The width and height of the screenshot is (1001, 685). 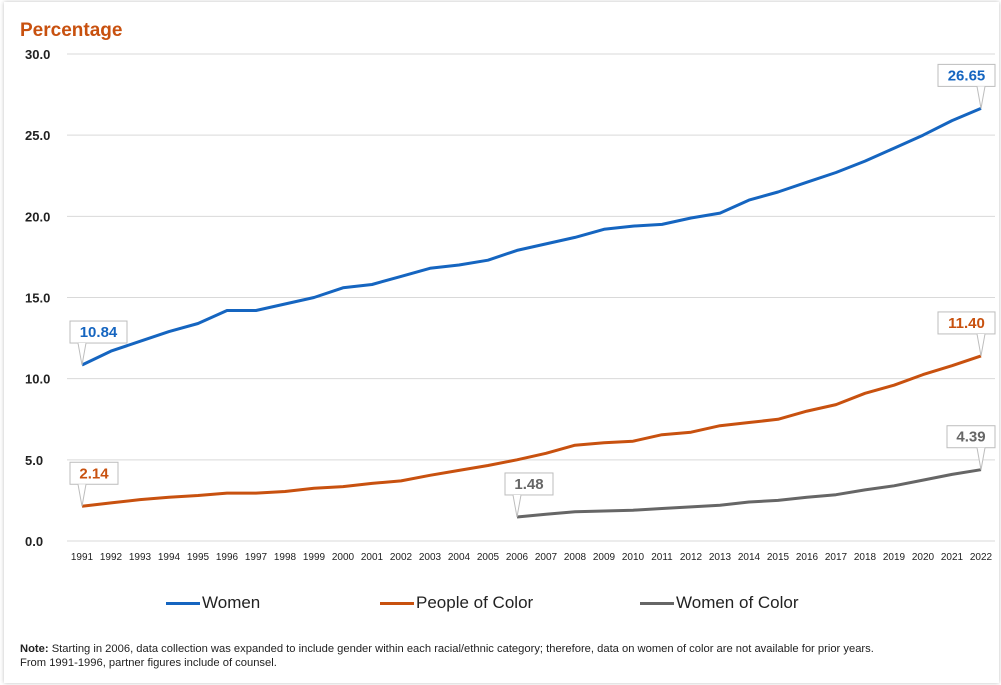 I want to click on x-tick-label: 2010, so click(x=633, y=557).